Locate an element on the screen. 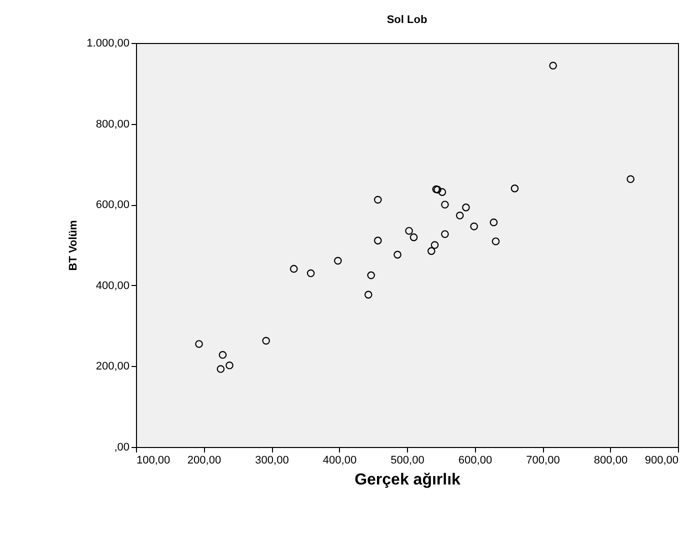  y-tick-label: 600,00 is located at coordinates (113, 205).